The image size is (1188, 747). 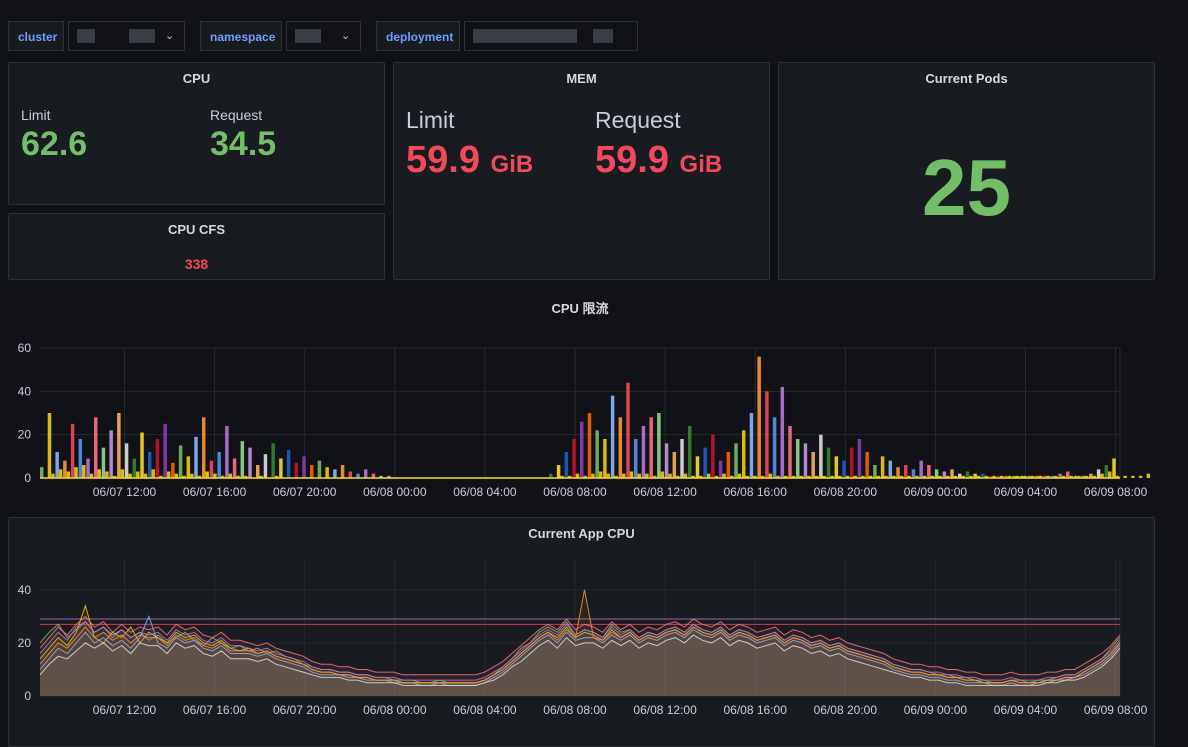 What do you see at coordinates (469, 160) in the screenshot?
I see `mem-limit-value: 59.9 GiB` at bounding box center [469, 160].